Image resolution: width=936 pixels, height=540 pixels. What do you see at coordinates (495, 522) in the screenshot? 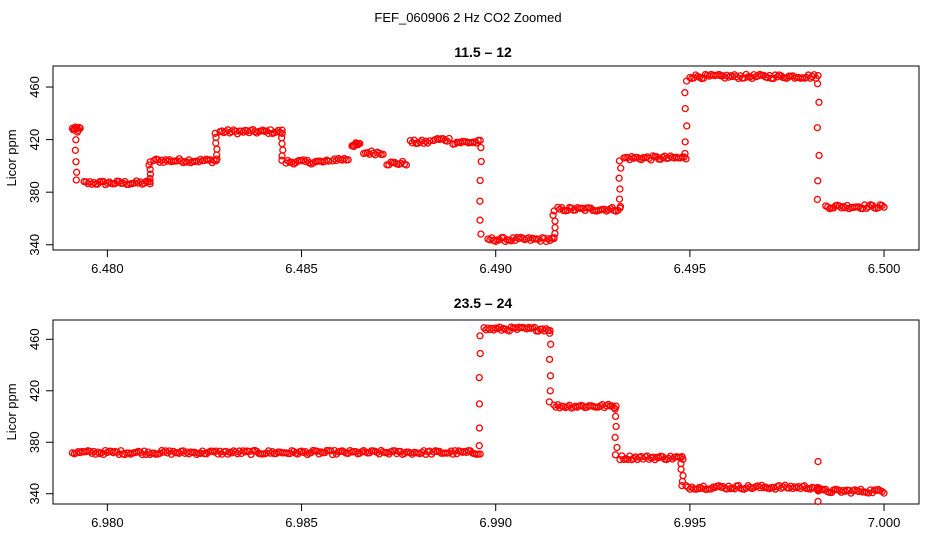
I see `panel-bottom-xtick-label: 6.990` at bounding box center [495, 522].